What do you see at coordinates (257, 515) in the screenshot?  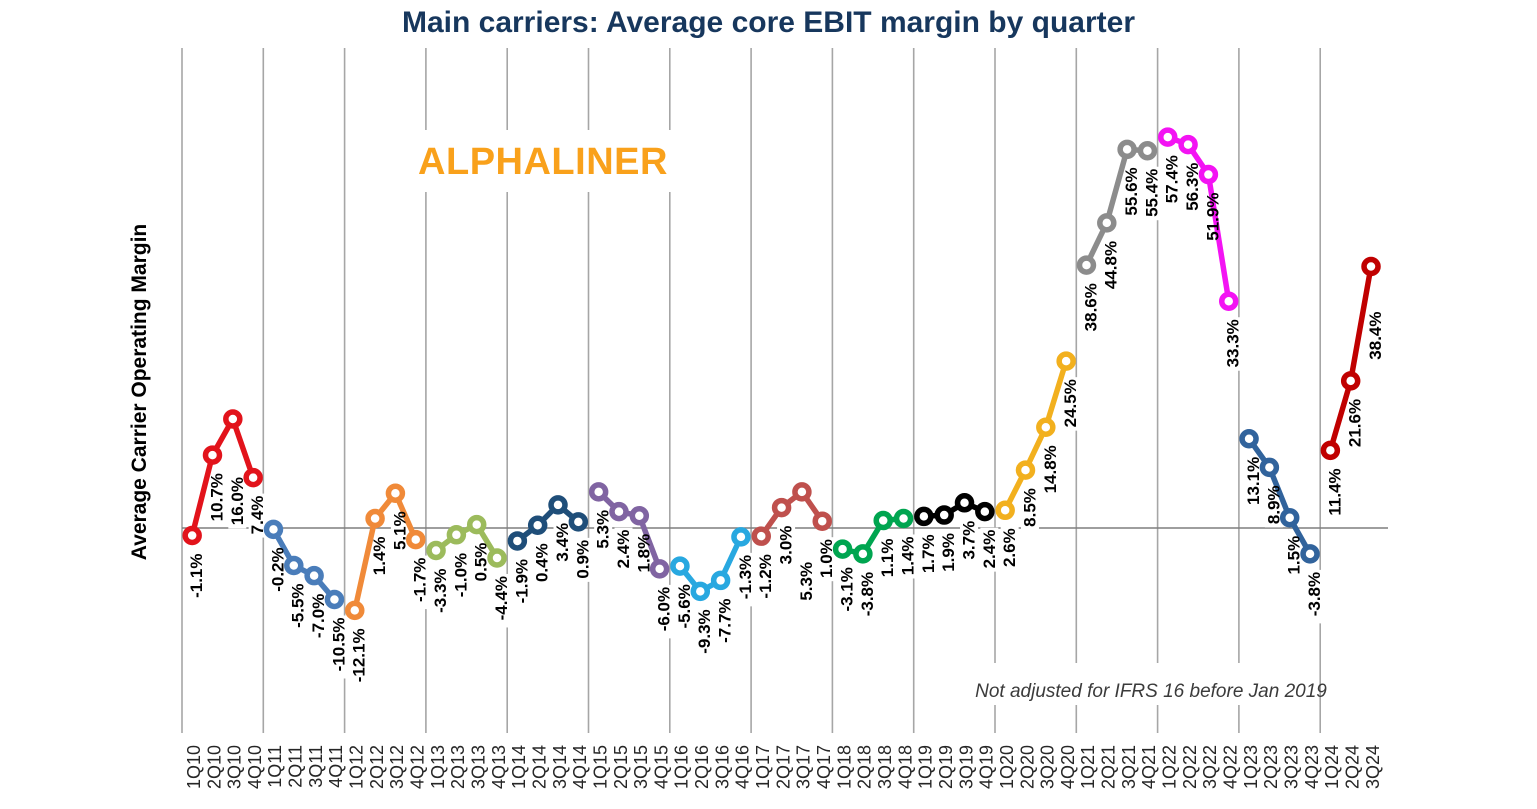 I see `data-label-4Q10: 7.4%` at bounding box center [257, 515].